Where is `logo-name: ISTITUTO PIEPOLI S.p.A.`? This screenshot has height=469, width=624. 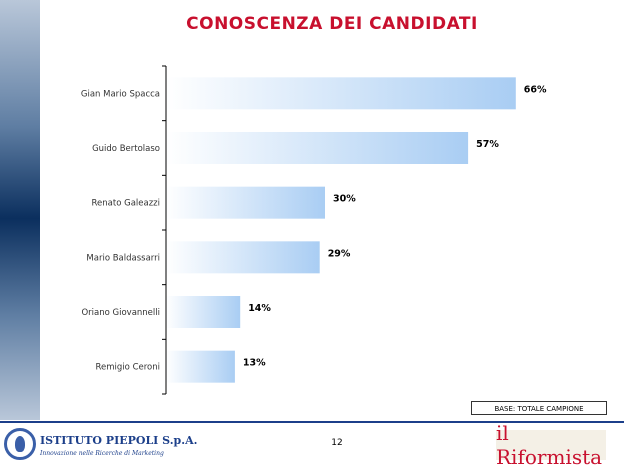 logo-name: ISTITUTO PIEPOLI S.p.A. is located at coordinates (119, 440).